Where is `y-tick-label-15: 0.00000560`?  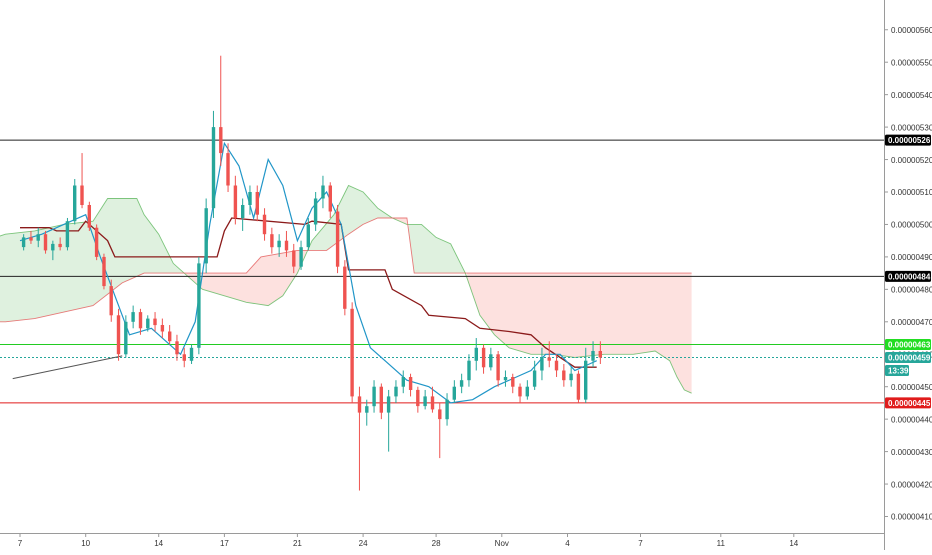
y-tick-label-15: 0.00000560 is located at coordinates (911, 30).